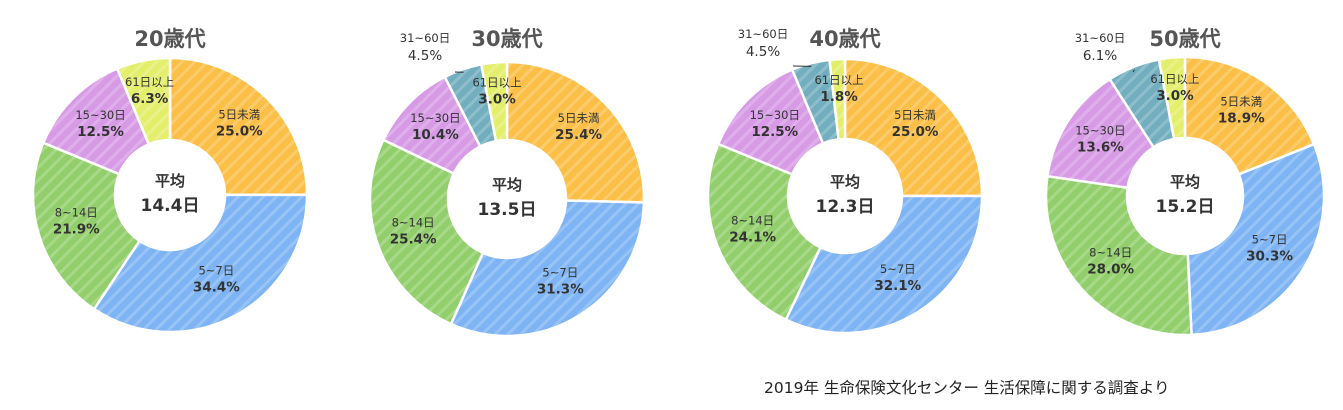 This screenshot has width=1343, height=410. Describe the element at coordinates (413, 239) in the screenshot. I see `slice-value-8-14-days: 25.4%` at that location.